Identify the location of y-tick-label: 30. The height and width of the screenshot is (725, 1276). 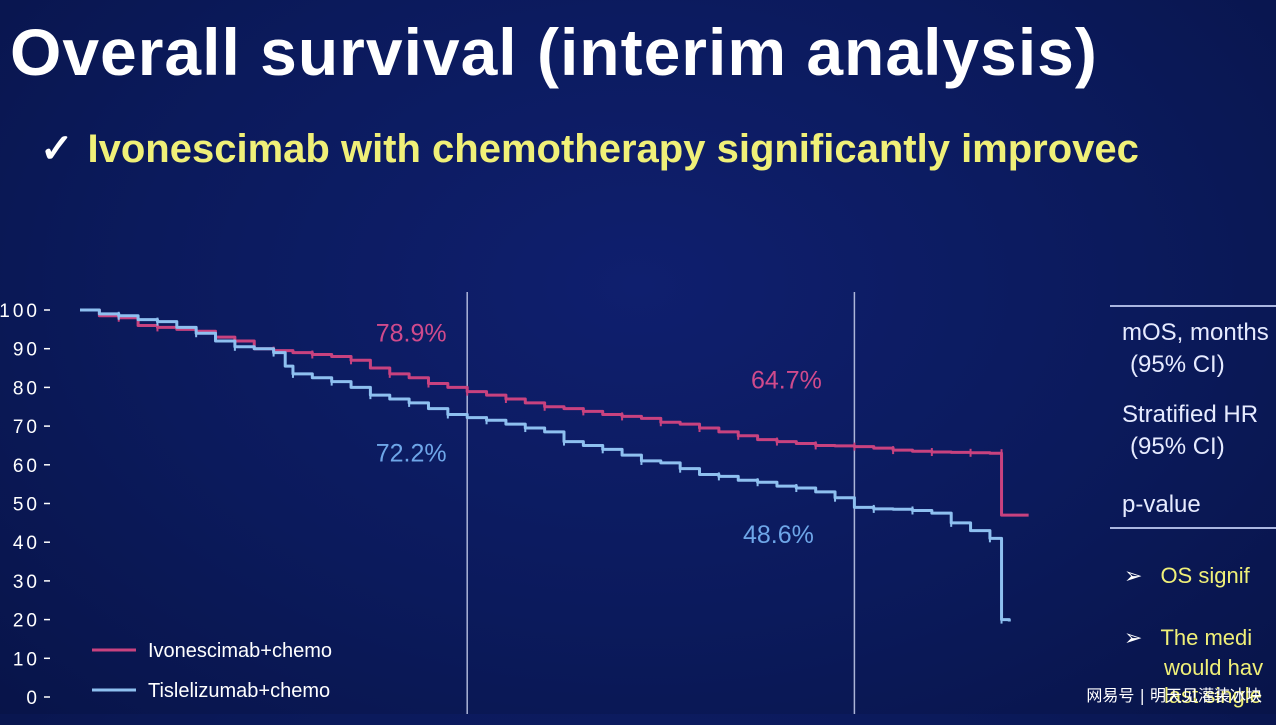
(26, 582).